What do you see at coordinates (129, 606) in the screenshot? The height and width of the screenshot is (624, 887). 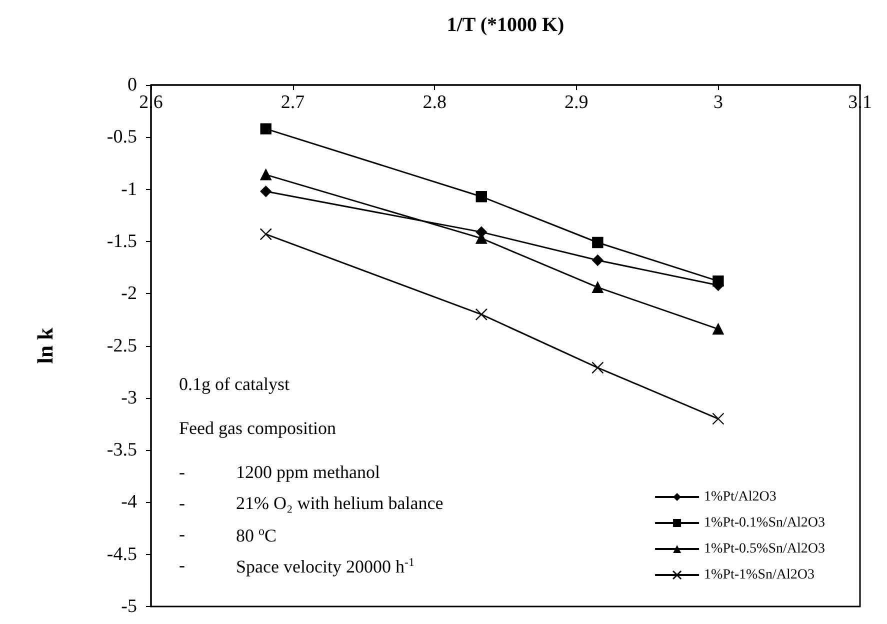 I see `y-tick-label: -5` at bounding box center [129, 606].